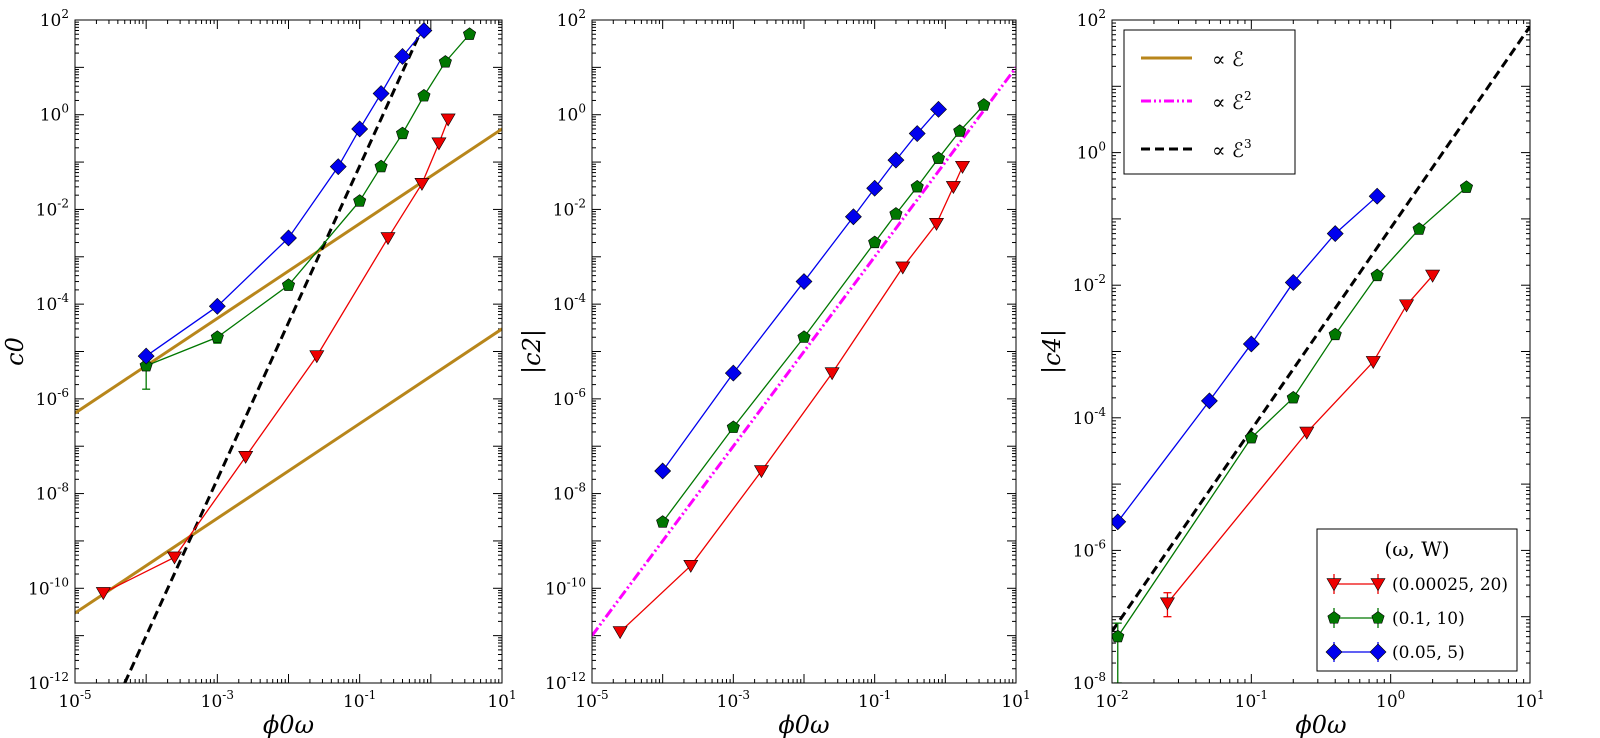  What do you see at coordinates (1228, 59) in the screenshot?
I see `legend-linear-label: ∝ ℰ` at bounding box center [1228, 59].